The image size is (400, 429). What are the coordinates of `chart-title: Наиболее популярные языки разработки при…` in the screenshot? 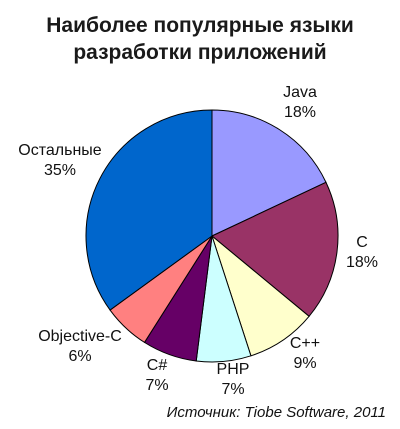 It's located at (200, 39).